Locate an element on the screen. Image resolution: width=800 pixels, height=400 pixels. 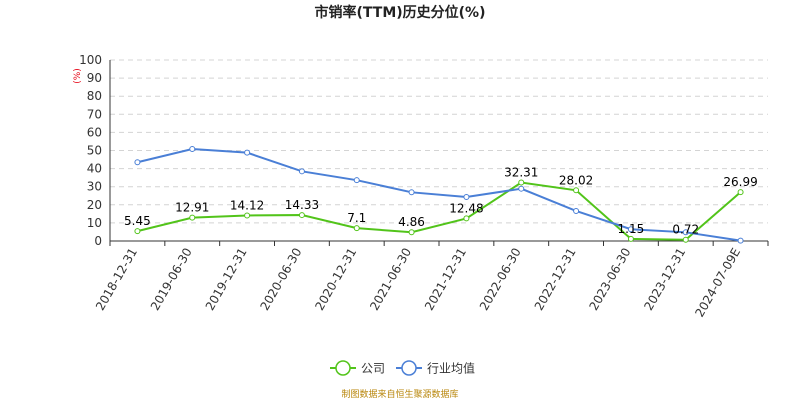
data-label: 14.12 is located at coordinates (247, 205).